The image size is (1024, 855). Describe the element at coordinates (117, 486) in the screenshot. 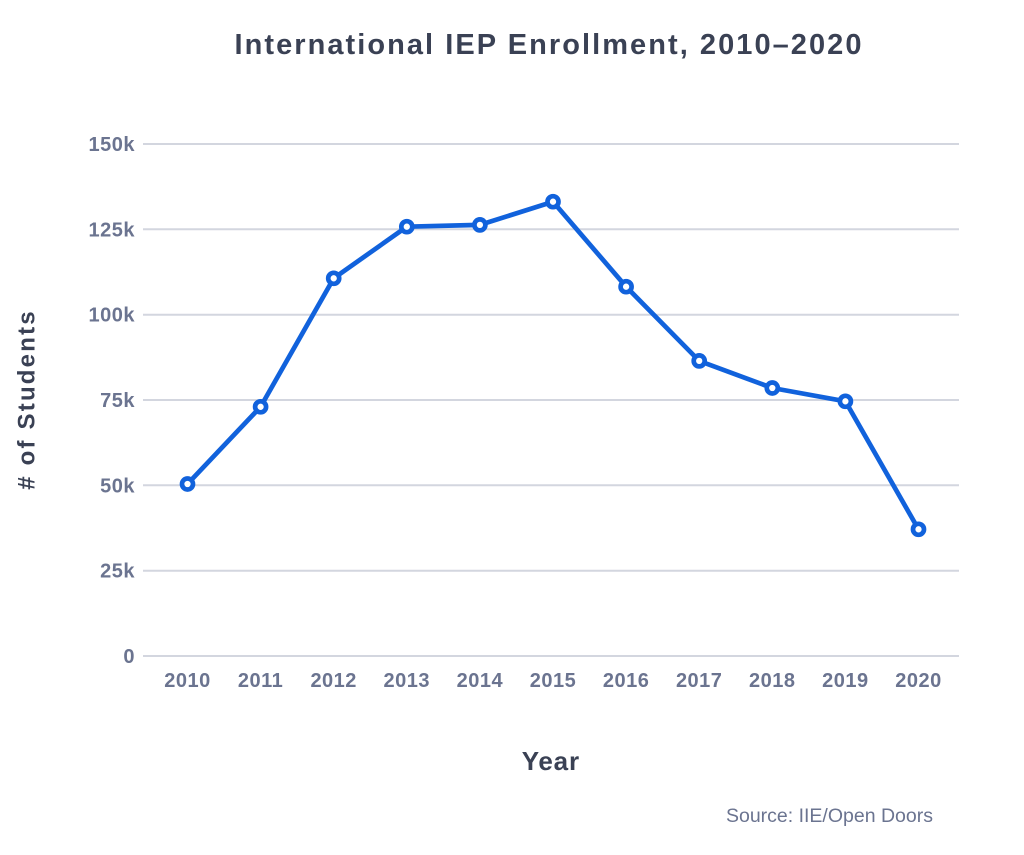

I see `svg-text: 50k` at that location.